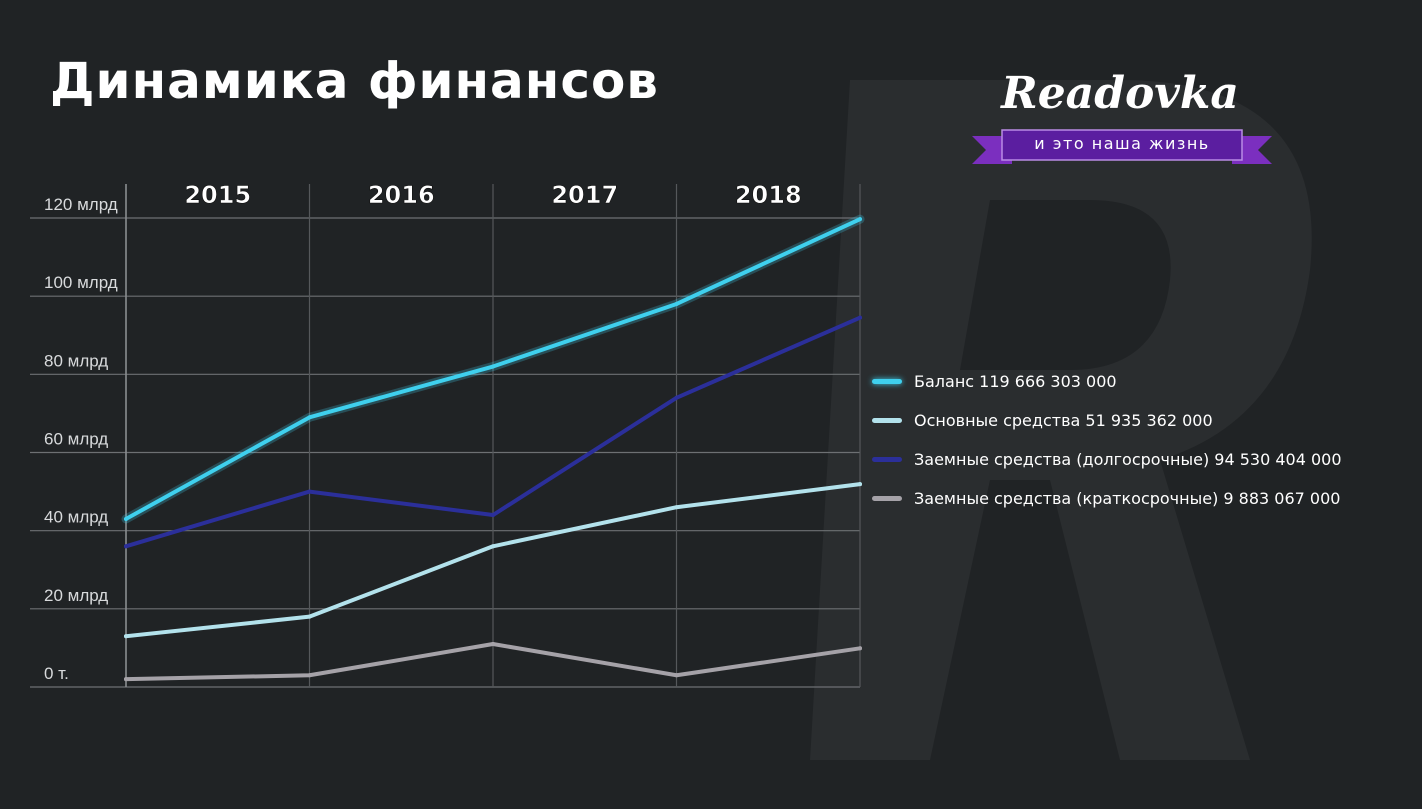  I want to click on legend-label: Основные средства 51 935 362 000, so click(1063, 420).